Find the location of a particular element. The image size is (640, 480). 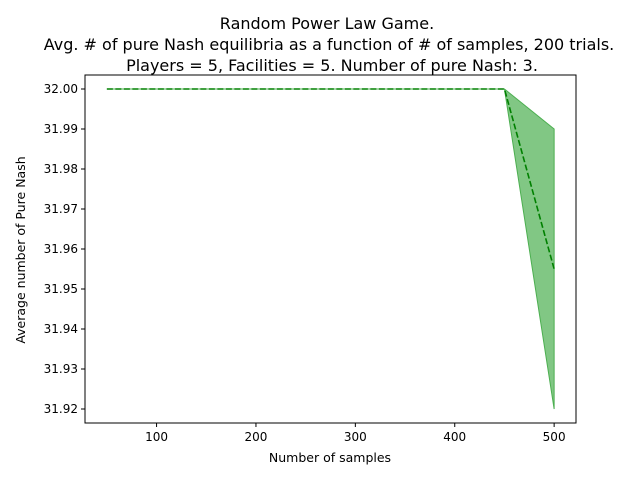

y-tick-label: 31.92 is located at coordinates (61, 409).